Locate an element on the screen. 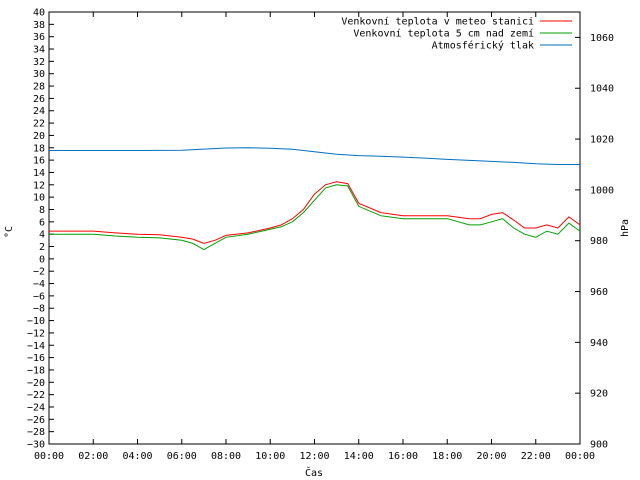 The height and width of the screenshot is (480, 640). legend-label-0: Venkovní teplota v meteo stanici is located at coordinates (437, 22).